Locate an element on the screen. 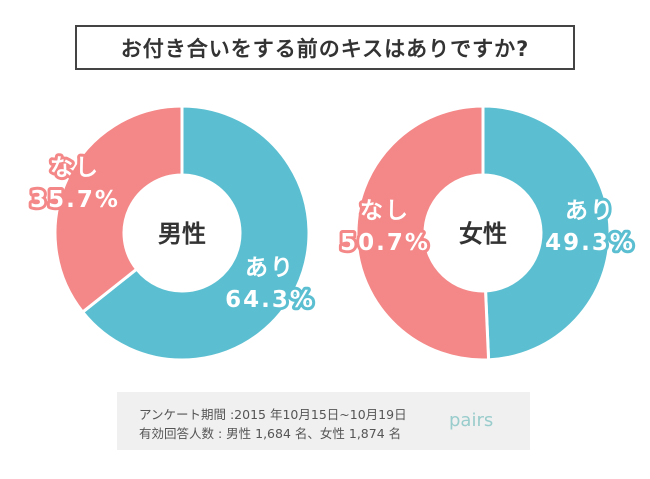  slice-value-label: 64.3% is located at coordinates (270, 300).